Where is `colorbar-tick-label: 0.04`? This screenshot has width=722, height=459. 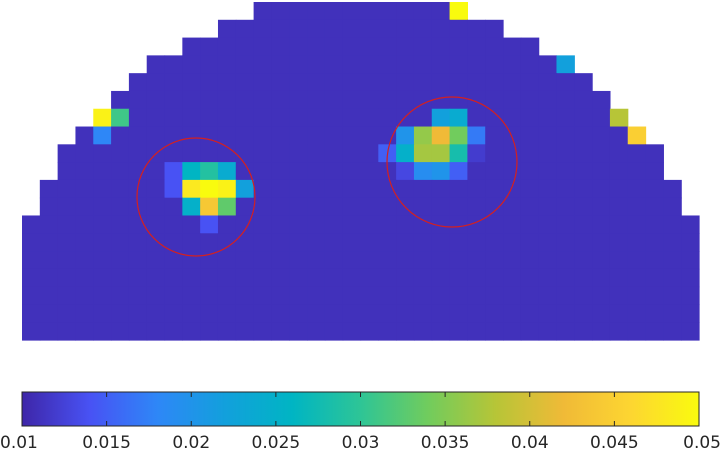
colorbar-tick-label: 0.04 is located at coordinates (530, 443).